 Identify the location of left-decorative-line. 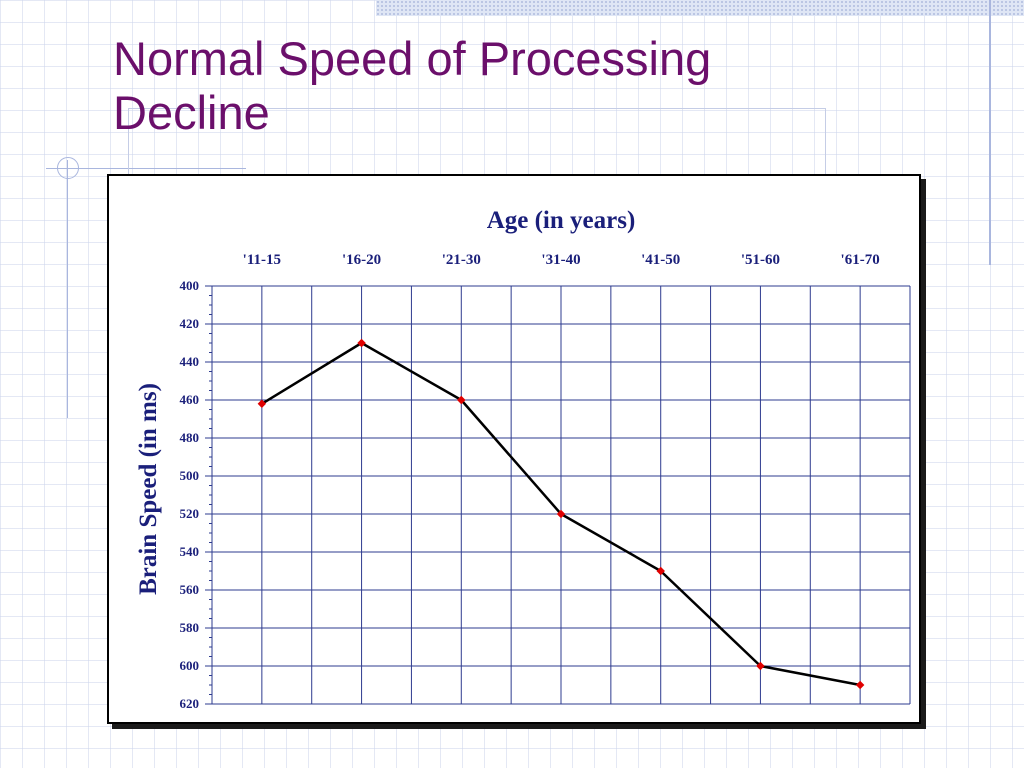
(67, 289).